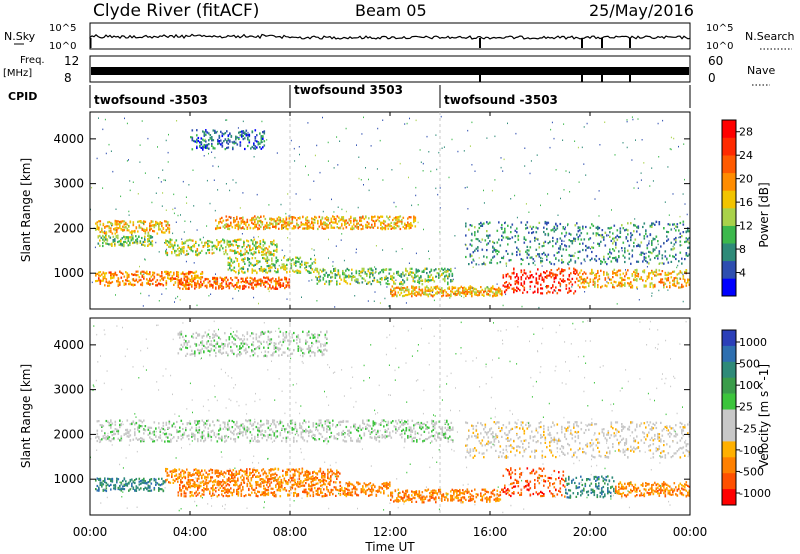 This screenshot has height=554, width=800. I want to click on cpid-segment-label: twofsound 3503, so click(348, 90).